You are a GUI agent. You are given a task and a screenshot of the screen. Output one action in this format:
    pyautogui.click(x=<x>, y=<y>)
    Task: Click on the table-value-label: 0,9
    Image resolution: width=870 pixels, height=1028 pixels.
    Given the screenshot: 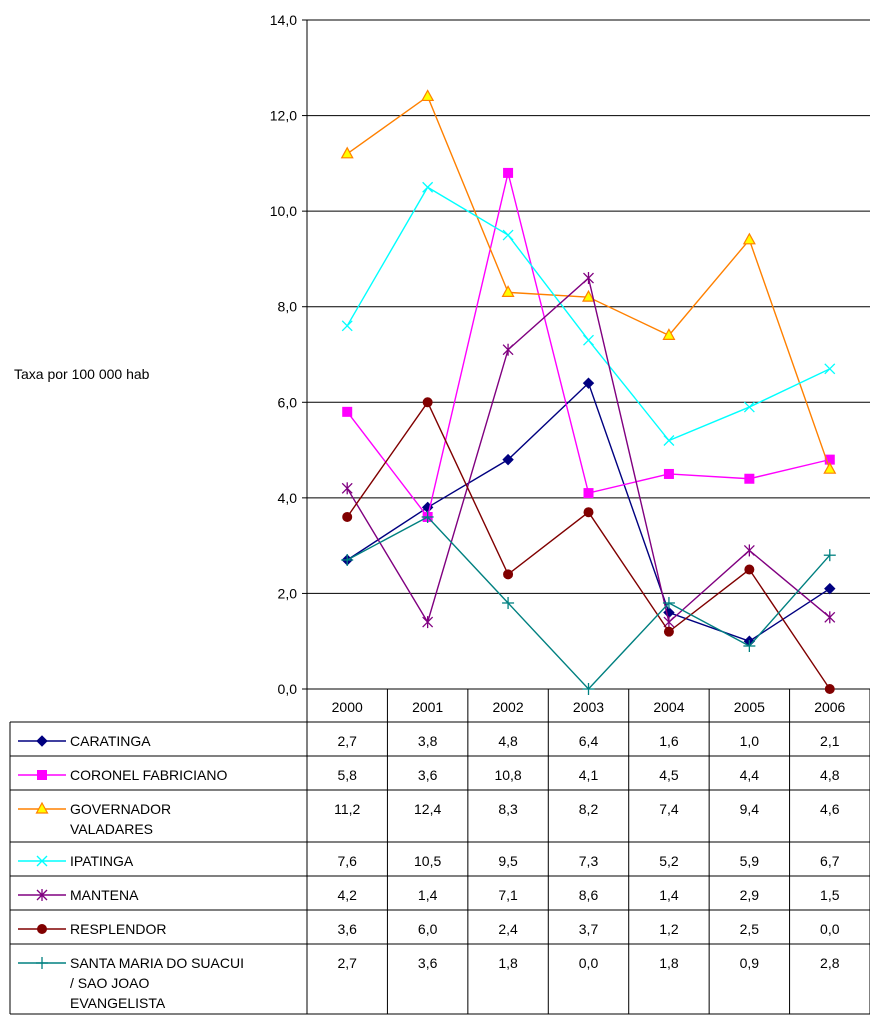 What is the action you would take?
    pyautogui.click(x=750, y=963)
    